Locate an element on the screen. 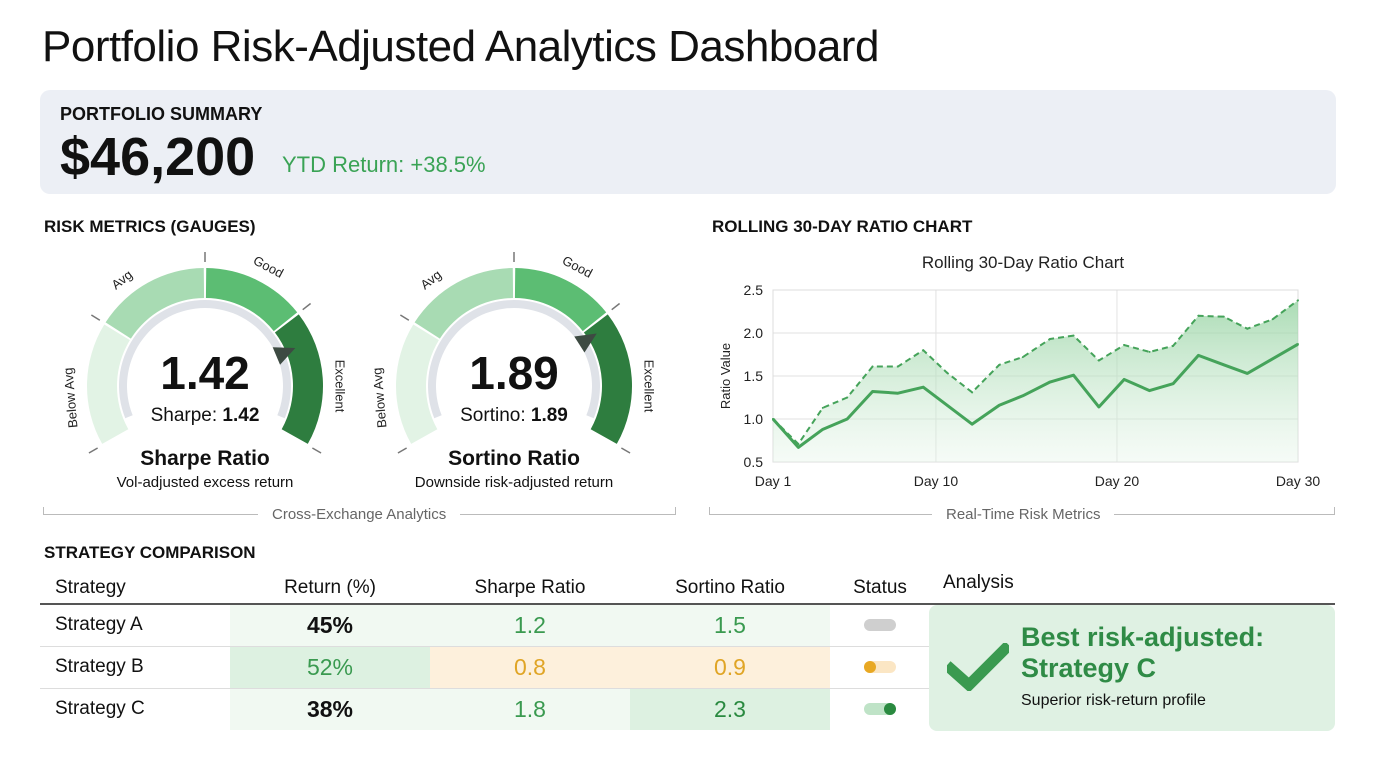 The width and height of the screenshot is (1376, 768). sortino-name: Sortino Ratio is located at coordinates (514, 458).